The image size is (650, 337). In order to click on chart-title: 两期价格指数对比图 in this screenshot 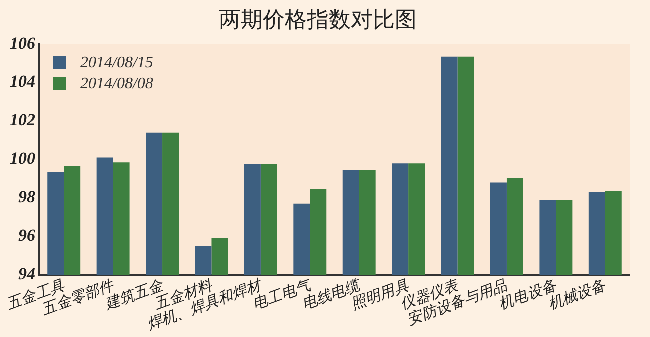, I will do `click(318, 19)`.